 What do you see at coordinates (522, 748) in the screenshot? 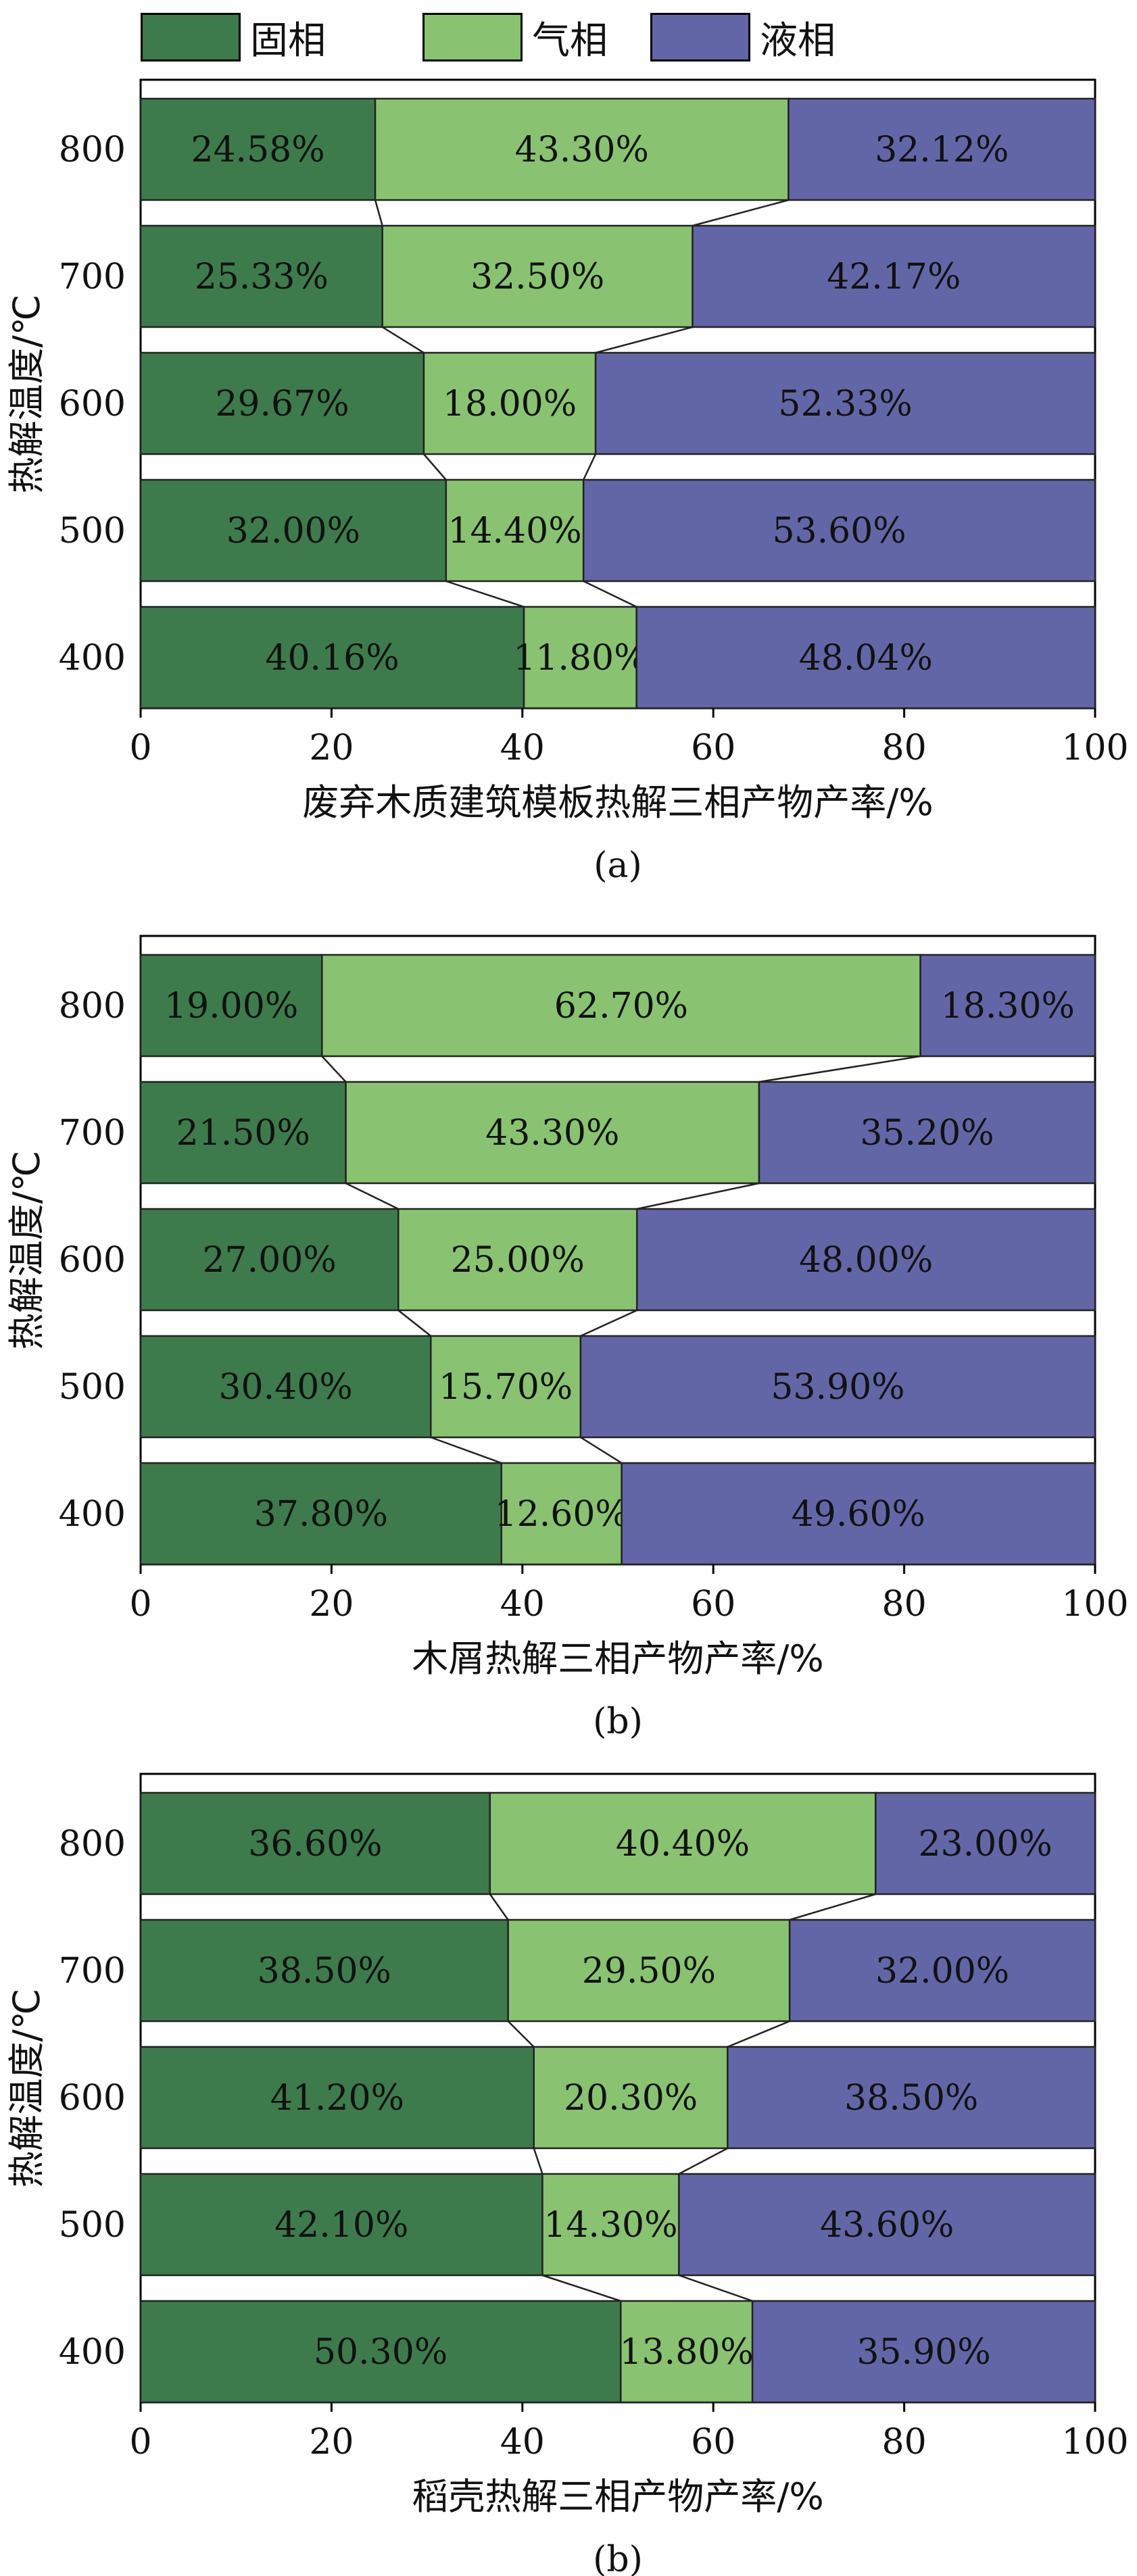
I see `x-tick-label: 40` at bounding box center [522, 748].